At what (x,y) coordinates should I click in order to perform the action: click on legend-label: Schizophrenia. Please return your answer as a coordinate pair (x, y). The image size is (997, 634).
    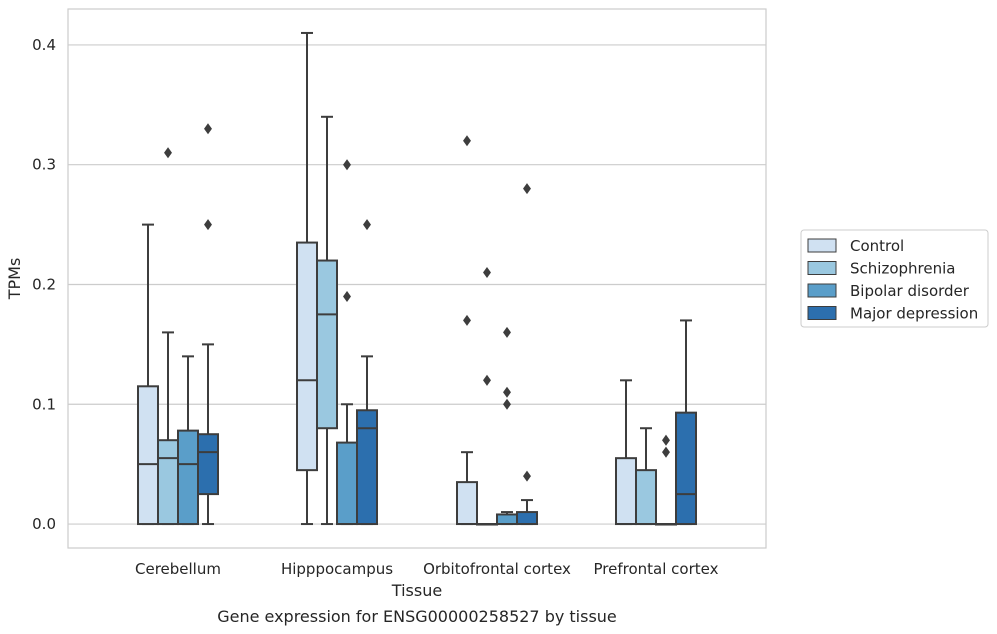
    Looking at the image, I should click on (902, 269).